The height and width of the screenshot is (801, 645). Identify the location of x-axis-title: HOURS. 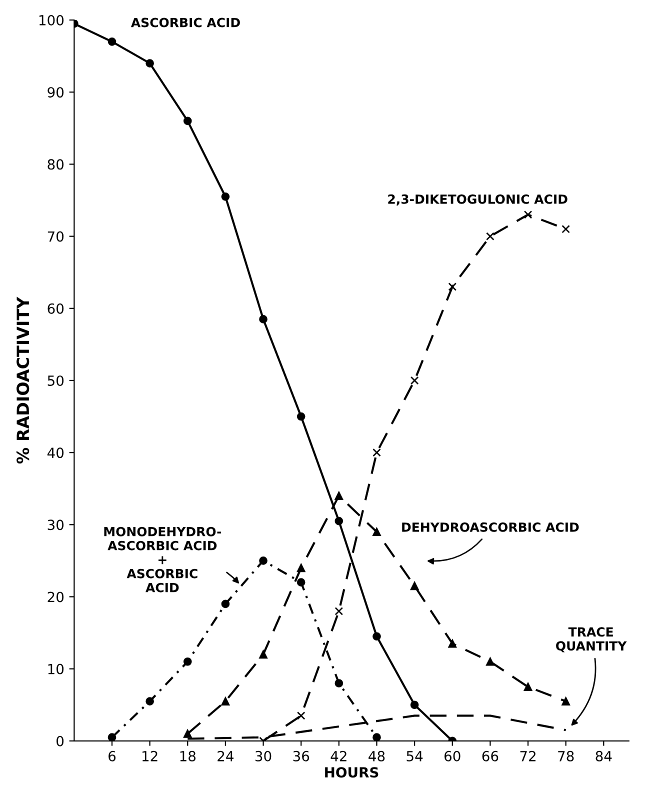
(351, 772).